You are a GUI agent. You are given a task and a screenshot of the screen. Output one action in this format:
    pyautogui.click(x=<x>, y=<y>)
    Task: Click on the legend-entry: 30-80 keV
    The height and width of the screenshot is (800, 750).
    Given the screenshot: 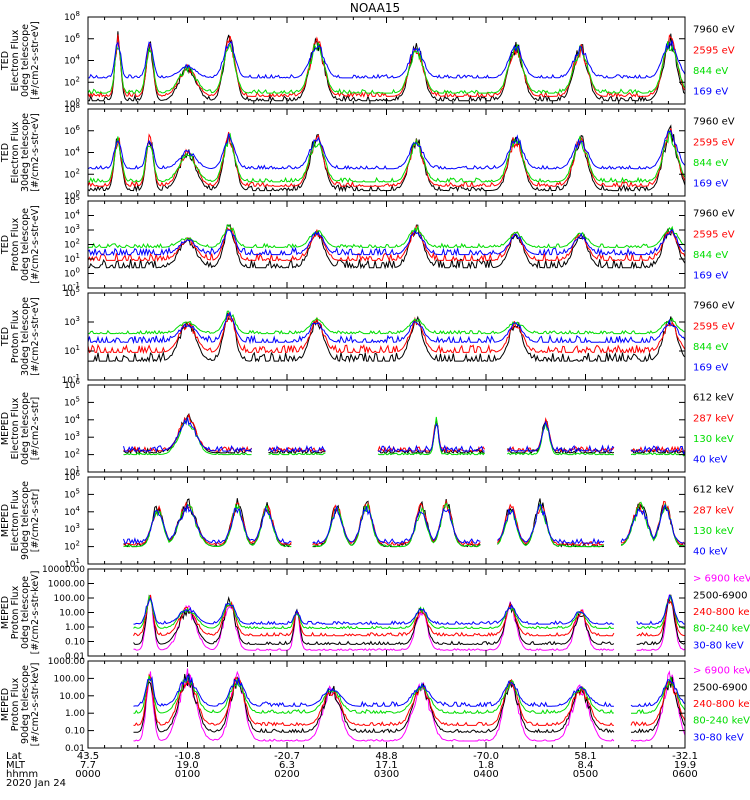 What is the action you would take?
    pyautogui.click(x=718, y=737)
    